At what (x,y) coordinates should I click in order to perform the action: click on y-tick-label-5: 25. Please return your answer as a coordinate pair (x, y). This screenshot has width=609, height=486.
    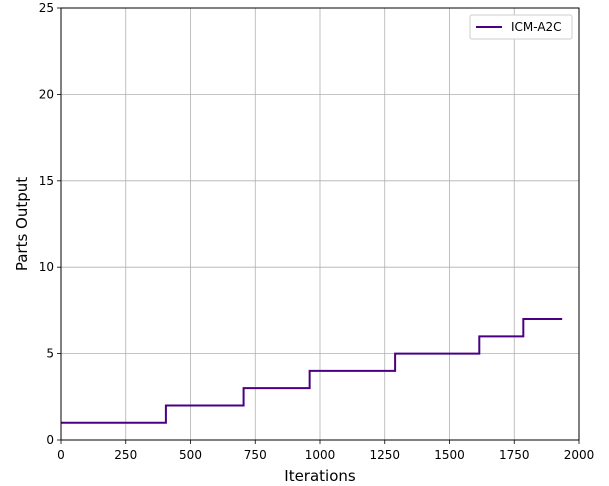
    Looking at the image, I should click on (46, 8).